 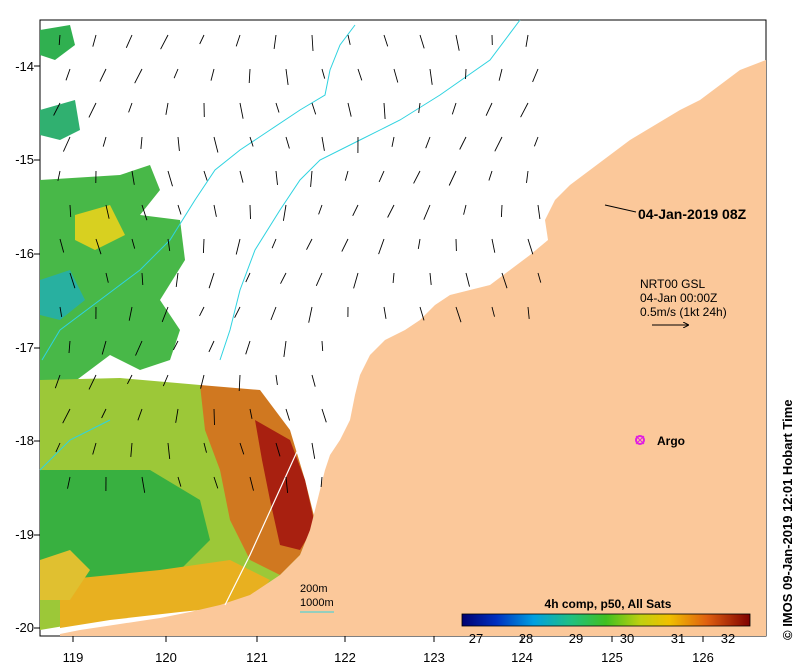 What do you see at coordinates (606, 620) in the screenshot?
I see `colorbar` at bounding box center [606, 620].